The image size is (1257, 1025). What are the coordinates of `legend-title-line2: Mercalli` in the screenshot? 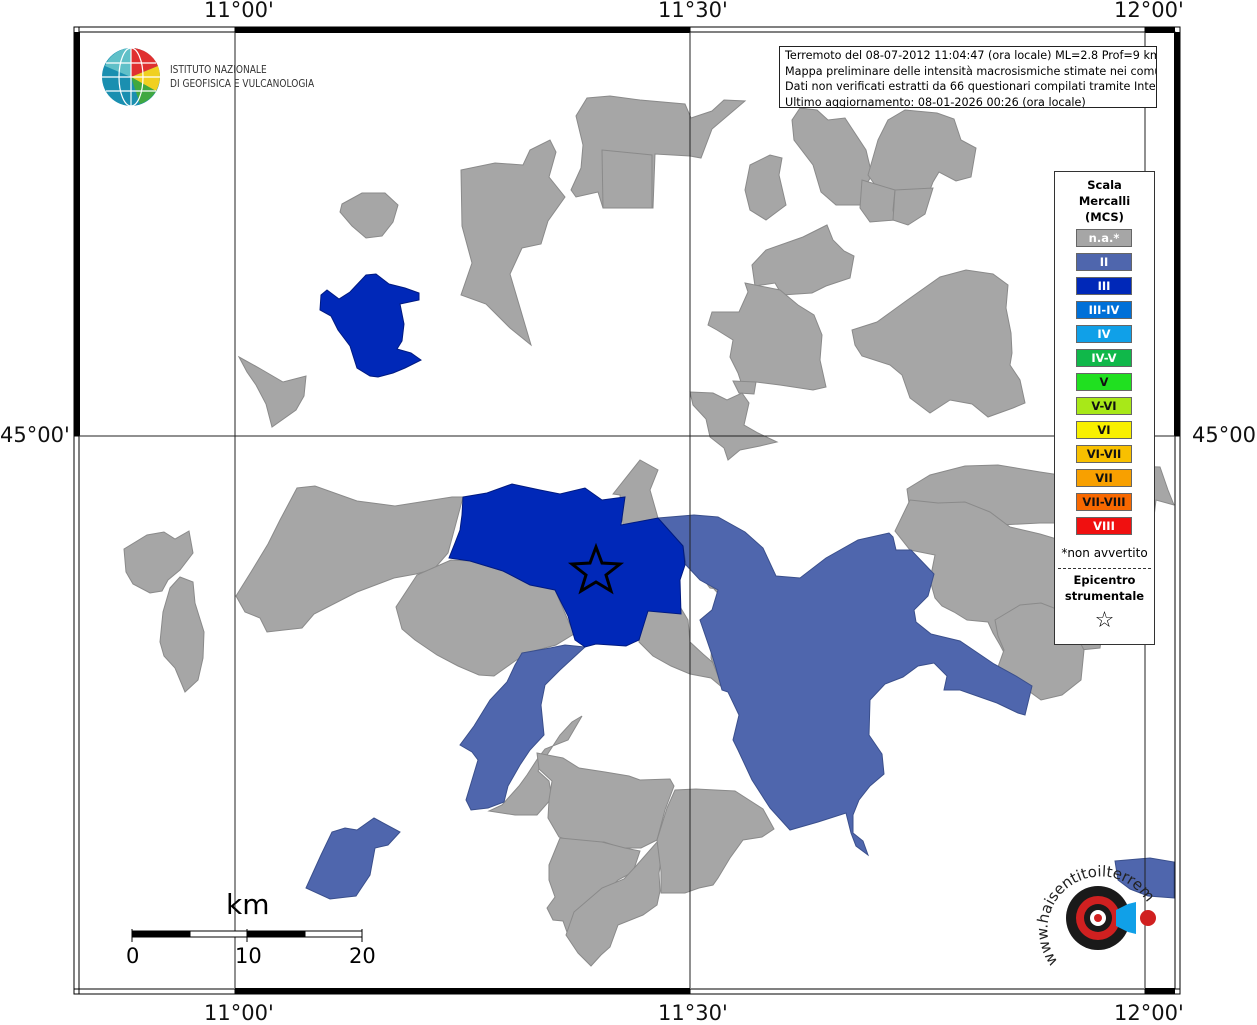 It's located at (1104, 201).